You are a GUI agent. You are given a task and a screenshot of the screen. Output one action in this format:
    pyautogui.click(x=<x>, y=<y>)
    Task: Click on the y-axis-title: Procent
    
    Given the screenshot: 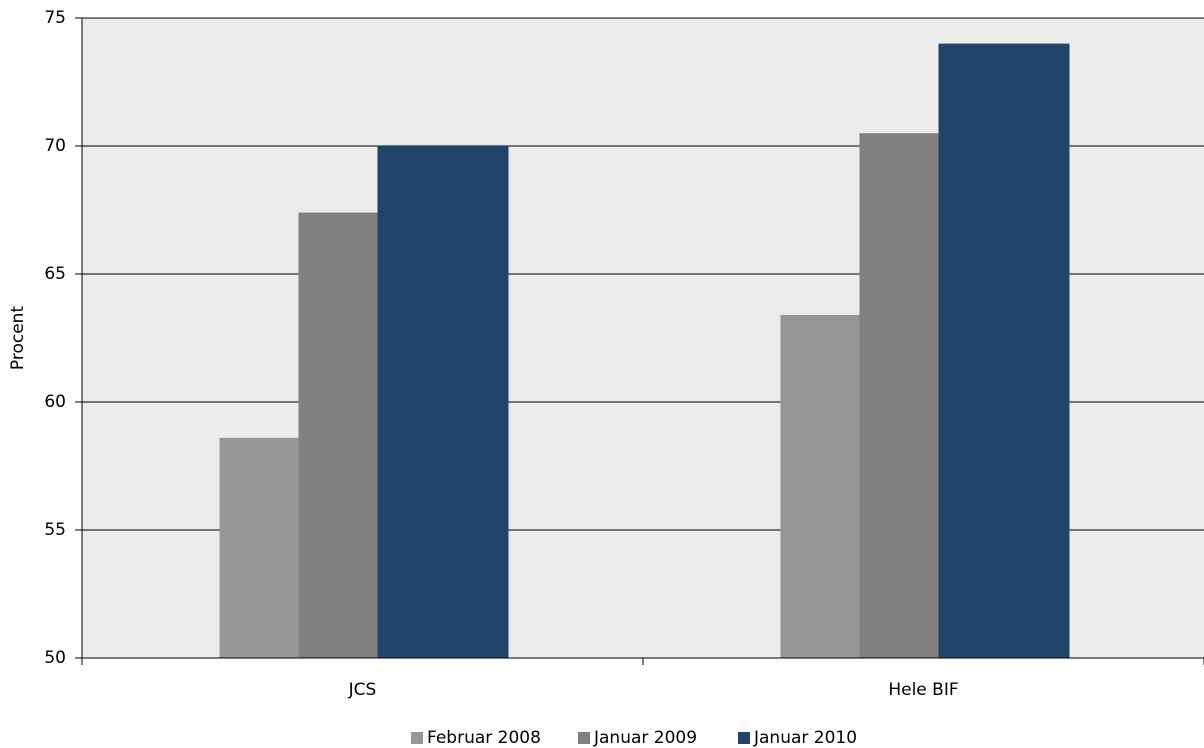 What is the action you would take?
    pyautogui.click(x=18, y=338)
    